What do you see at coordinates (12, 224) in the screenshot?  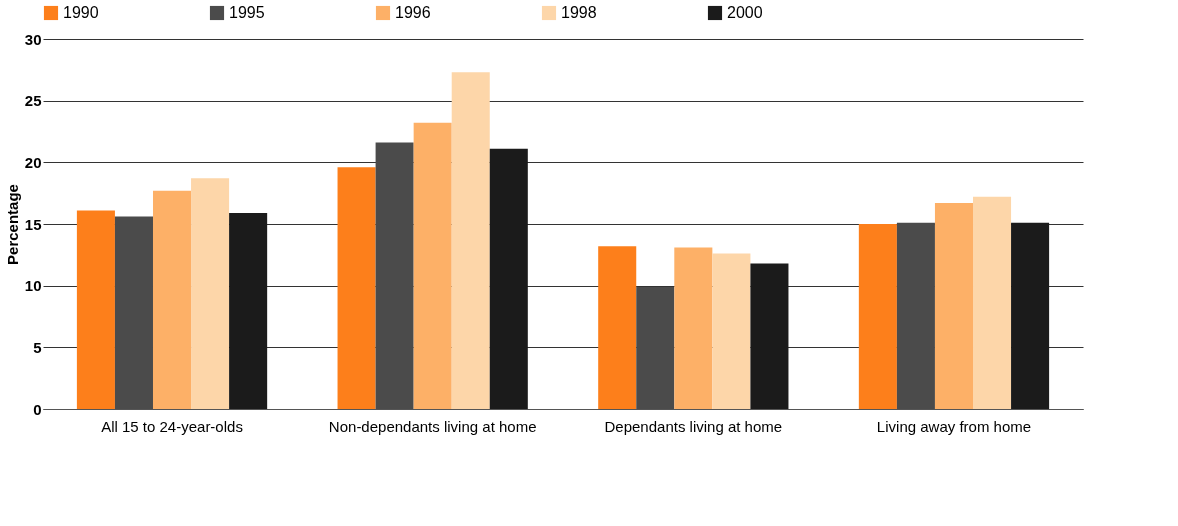 I see `y-axis-title: Percentage` at bounding box center [12, 224].